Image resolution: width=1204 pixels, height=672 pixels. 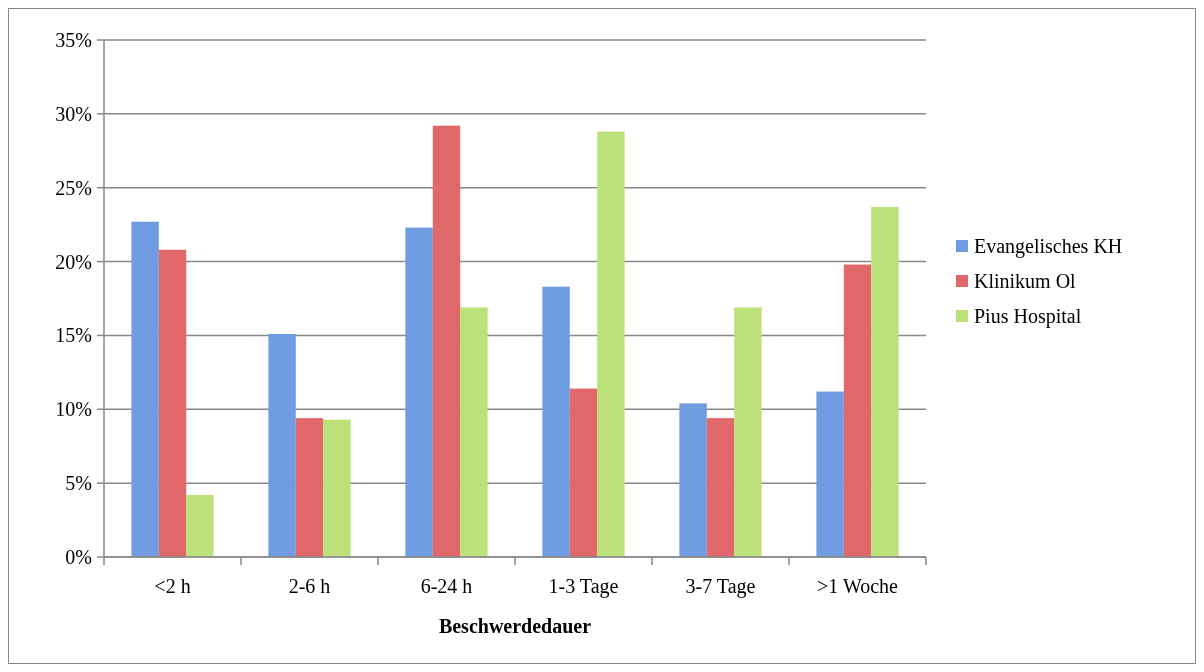 I want to click on legend-label: Evangelisches KH, so click(x=1048, y=246).